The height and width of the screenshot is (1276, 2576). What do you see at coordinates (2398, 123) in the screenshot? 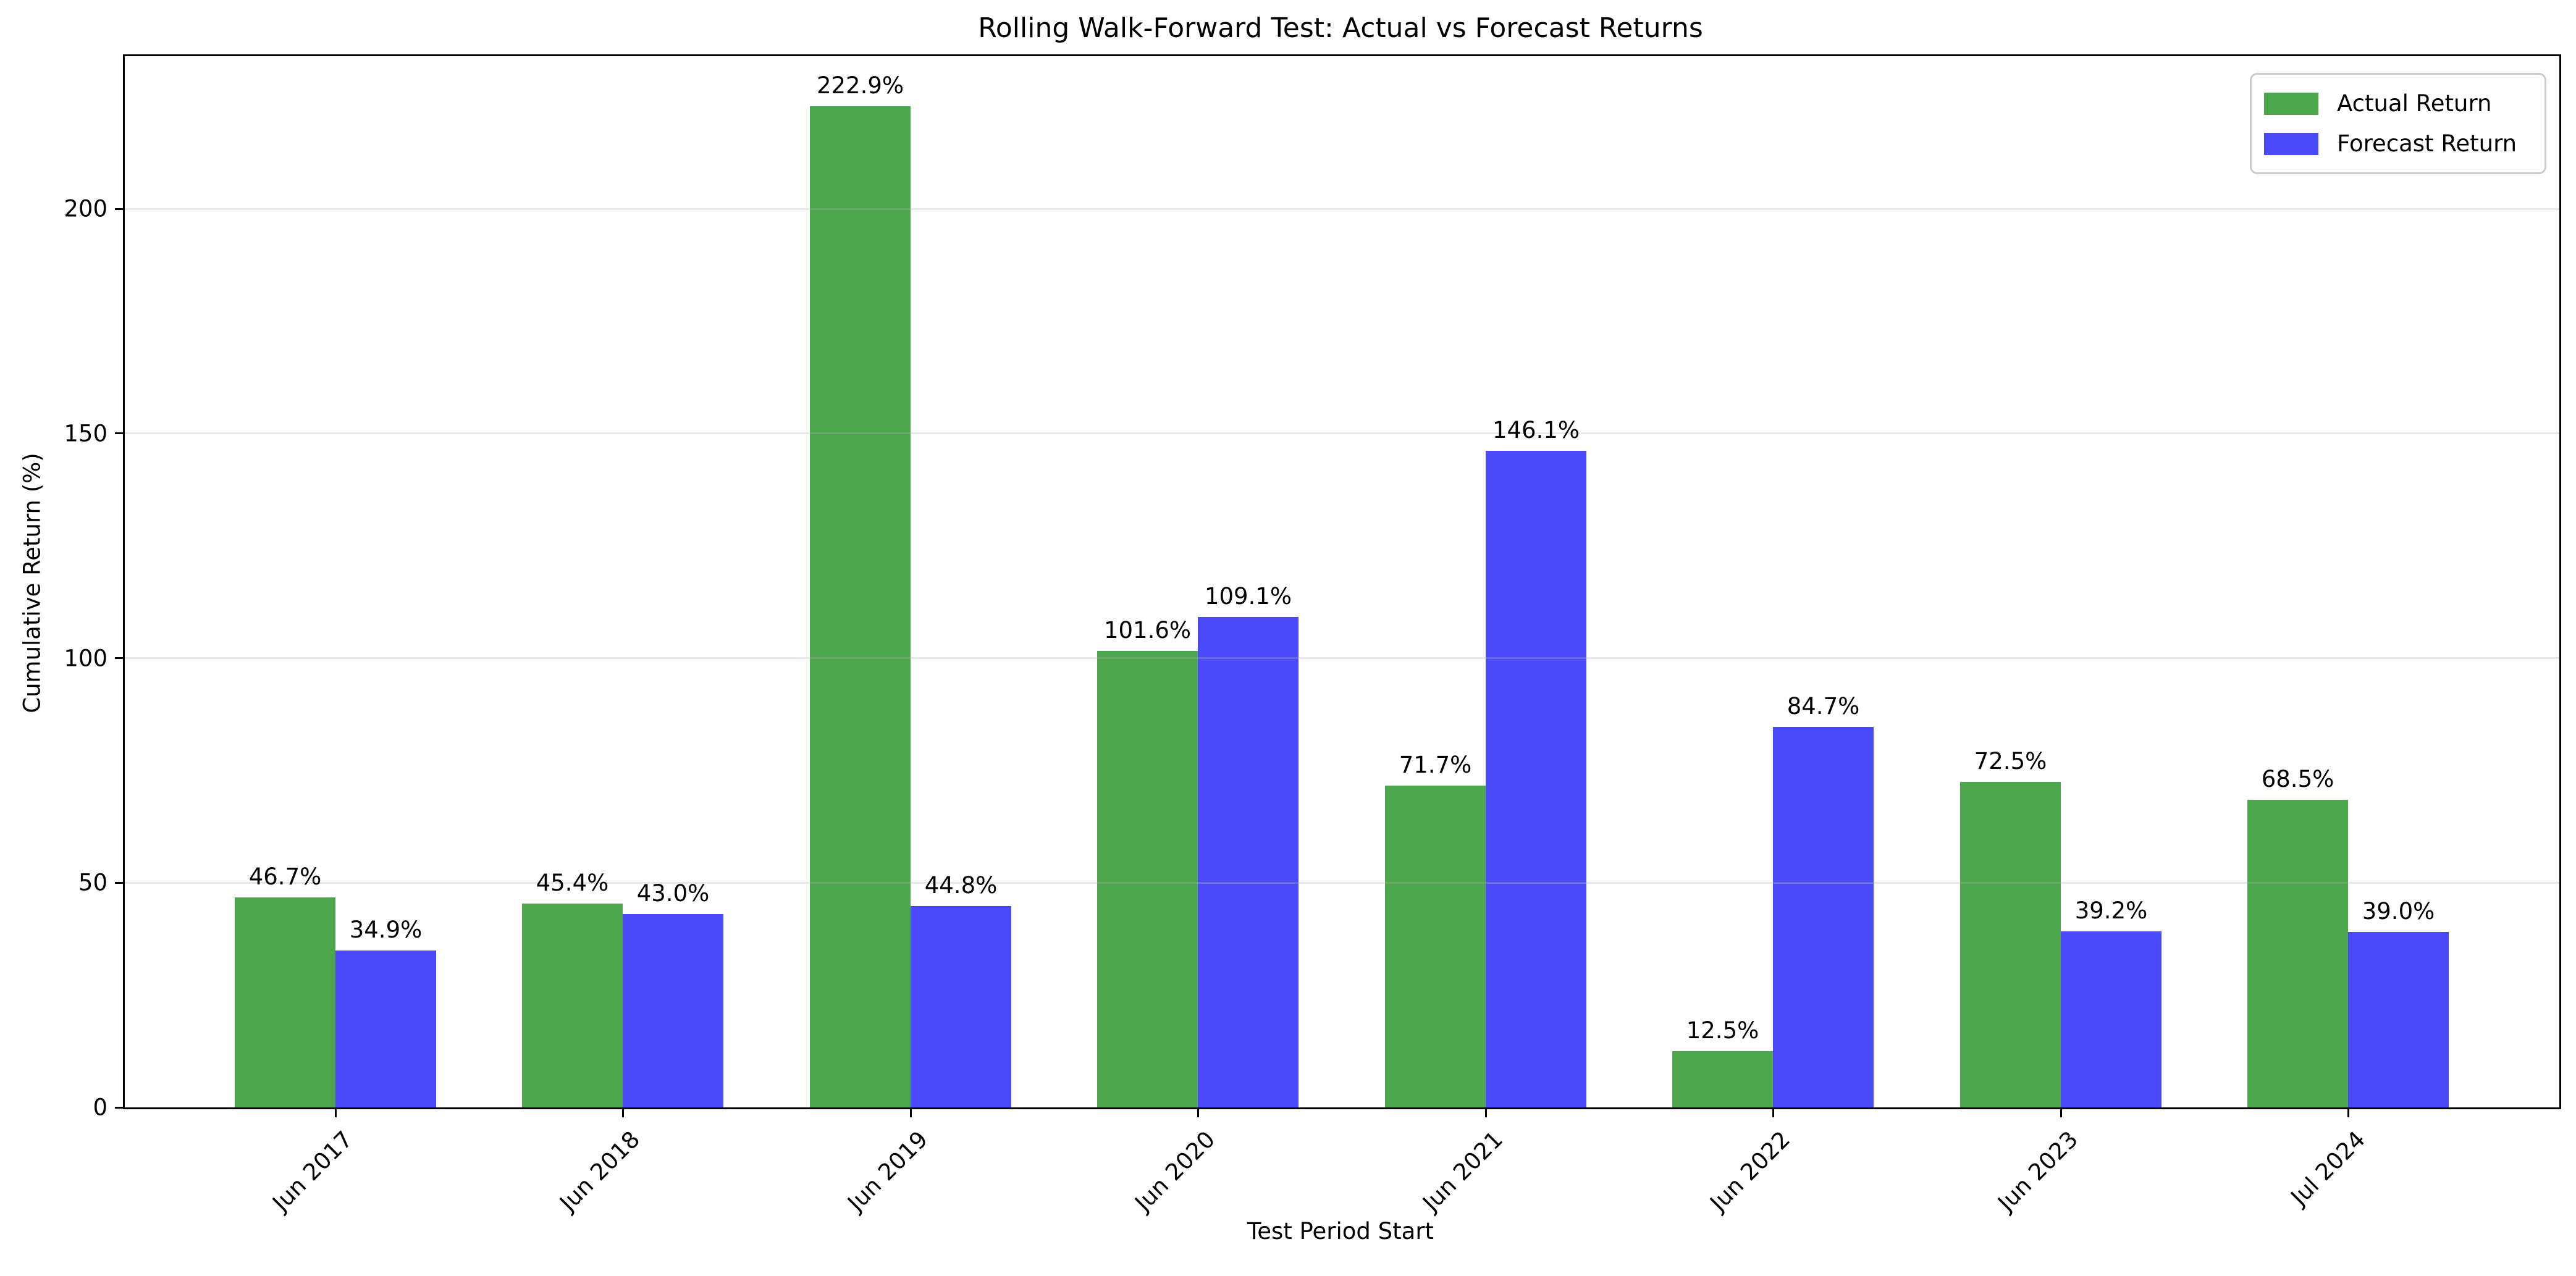
I see `legend: Actual Return Forecast Return` at bounding box center [2398, 123].